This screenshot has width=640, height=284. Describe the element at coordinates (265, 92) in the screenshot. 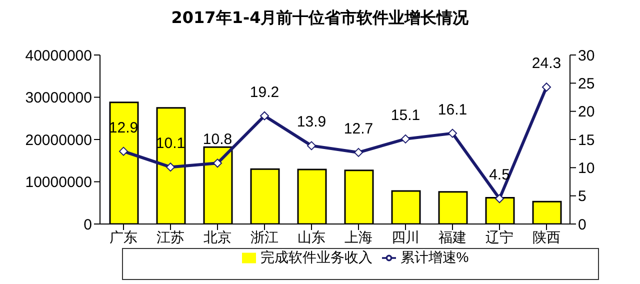

I see `data-label: 19.2` at that location.